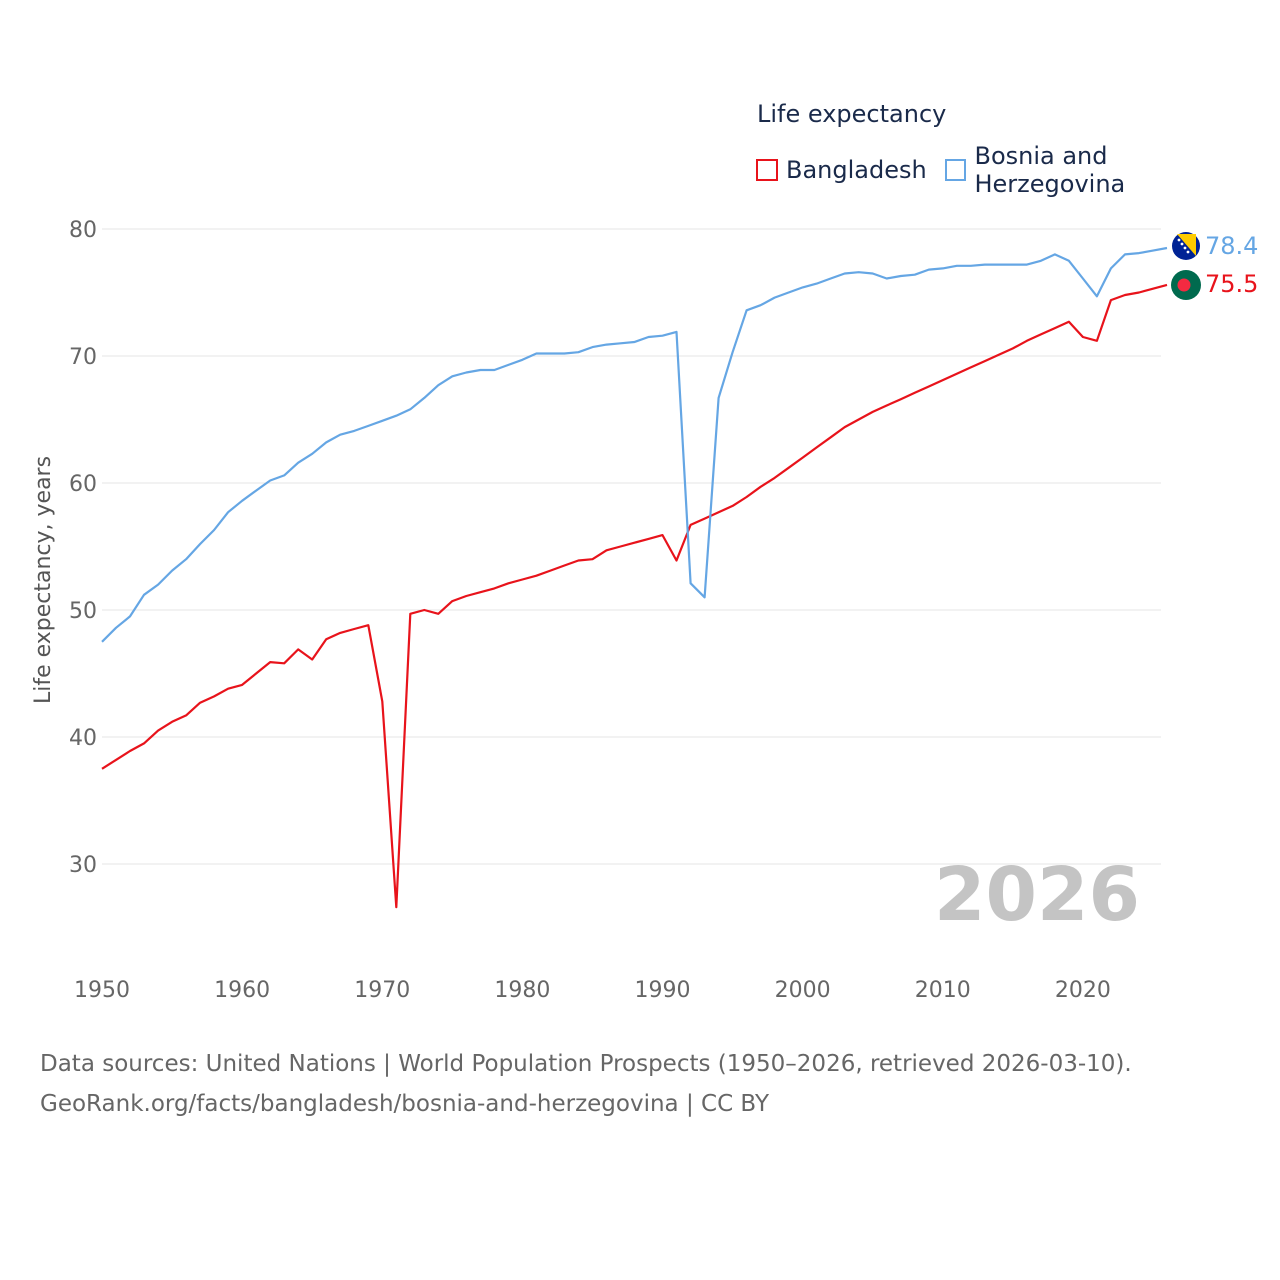  I want to click on legend: Bangladesh Bosnia and Herzegovina, so click(1018, 170).